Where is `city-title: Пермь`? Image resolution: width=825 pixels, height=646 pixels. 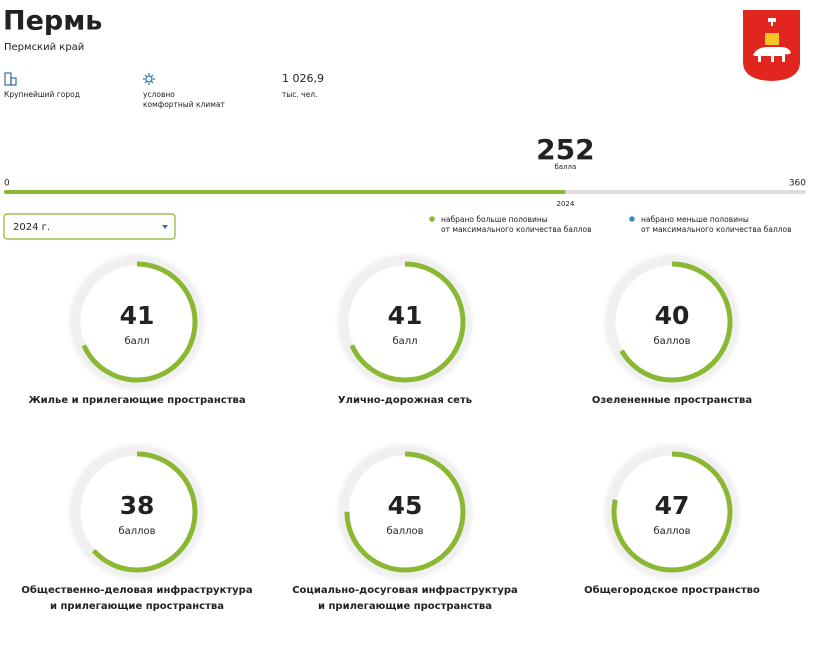 city-title: Пермь is located at coordinates (52, 21).